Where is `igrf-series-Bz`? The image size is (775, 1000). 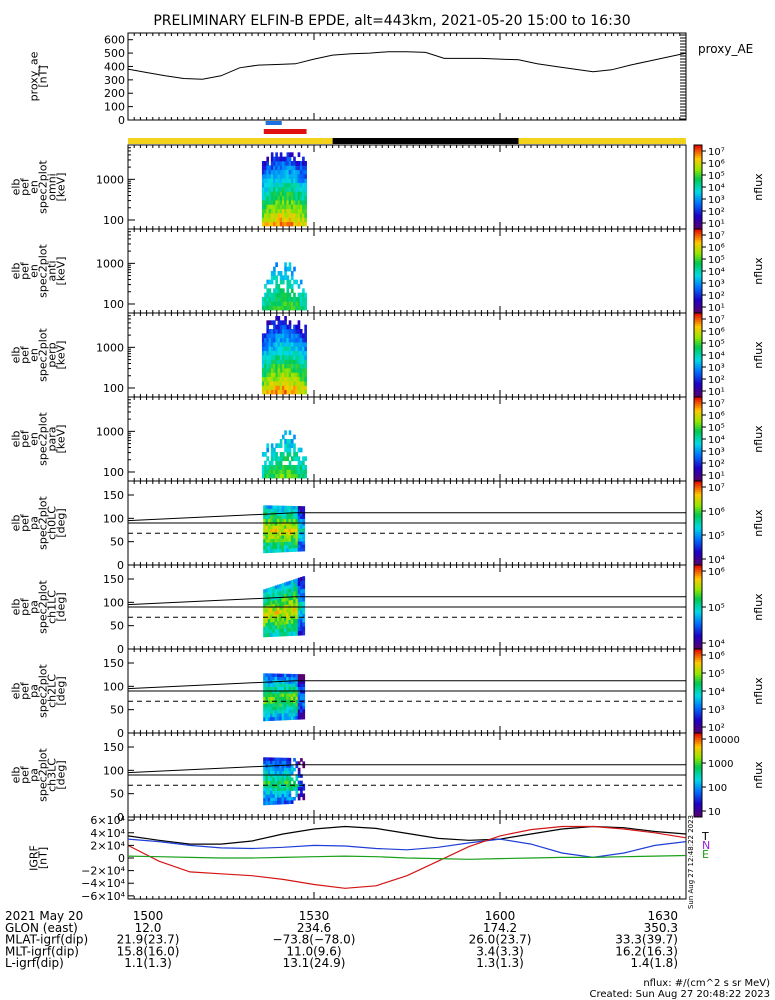 igrf-series-Bz is located at coordinates (407, 857).